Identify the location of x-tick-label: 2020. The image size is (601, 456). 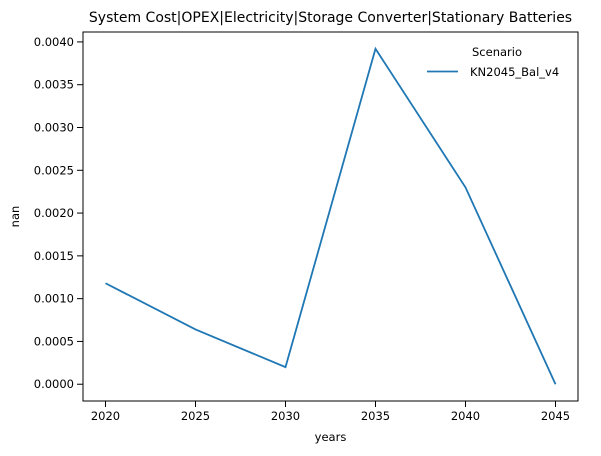
(105, 416).